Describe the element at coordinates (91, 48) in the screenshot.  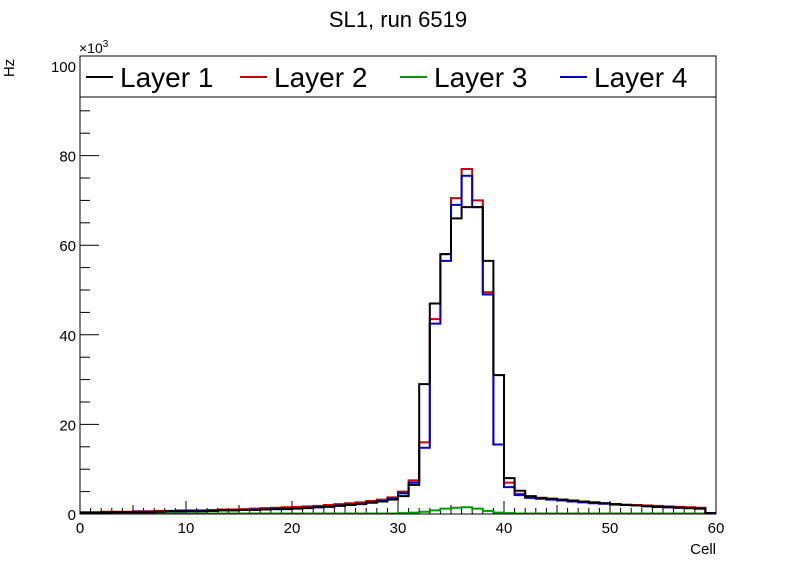
I see `y-multiplier-base: ×10` at that location.